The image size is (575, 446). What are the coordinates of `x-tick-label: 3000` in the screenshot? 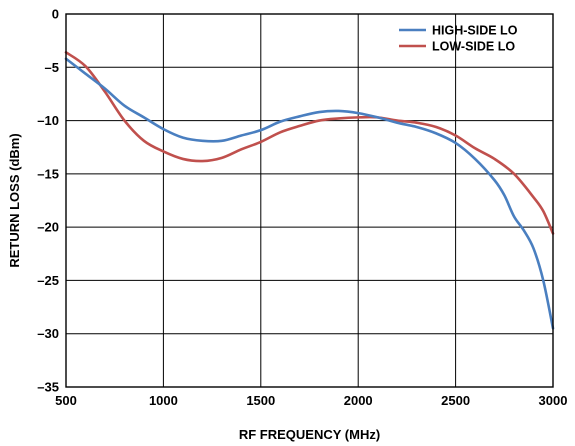 It's located at (553, 400).